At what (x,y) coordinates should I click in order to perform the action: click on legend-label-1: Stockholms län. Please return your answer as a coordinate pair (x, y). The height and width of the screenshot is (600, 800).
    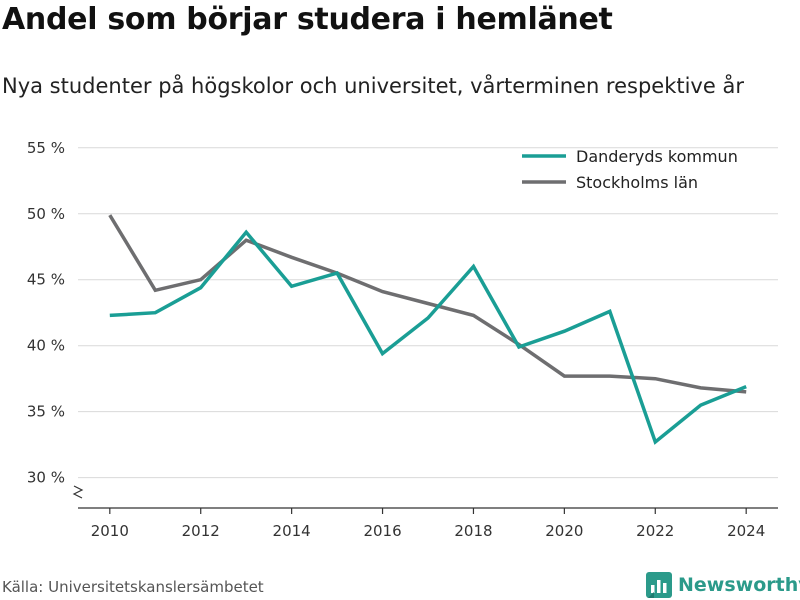
    Looking at the image, I should click on (637, 182).